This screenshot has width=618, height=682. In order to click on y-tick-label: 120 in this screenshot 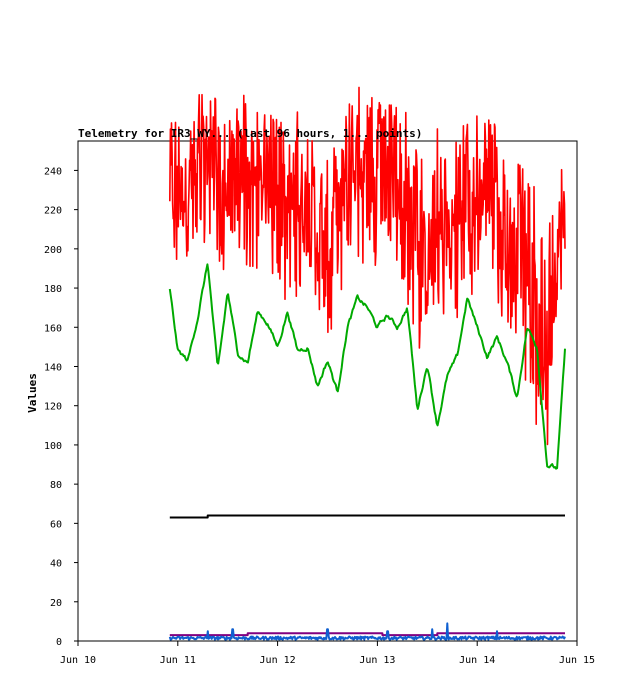, I will do `click(53, 407)`.